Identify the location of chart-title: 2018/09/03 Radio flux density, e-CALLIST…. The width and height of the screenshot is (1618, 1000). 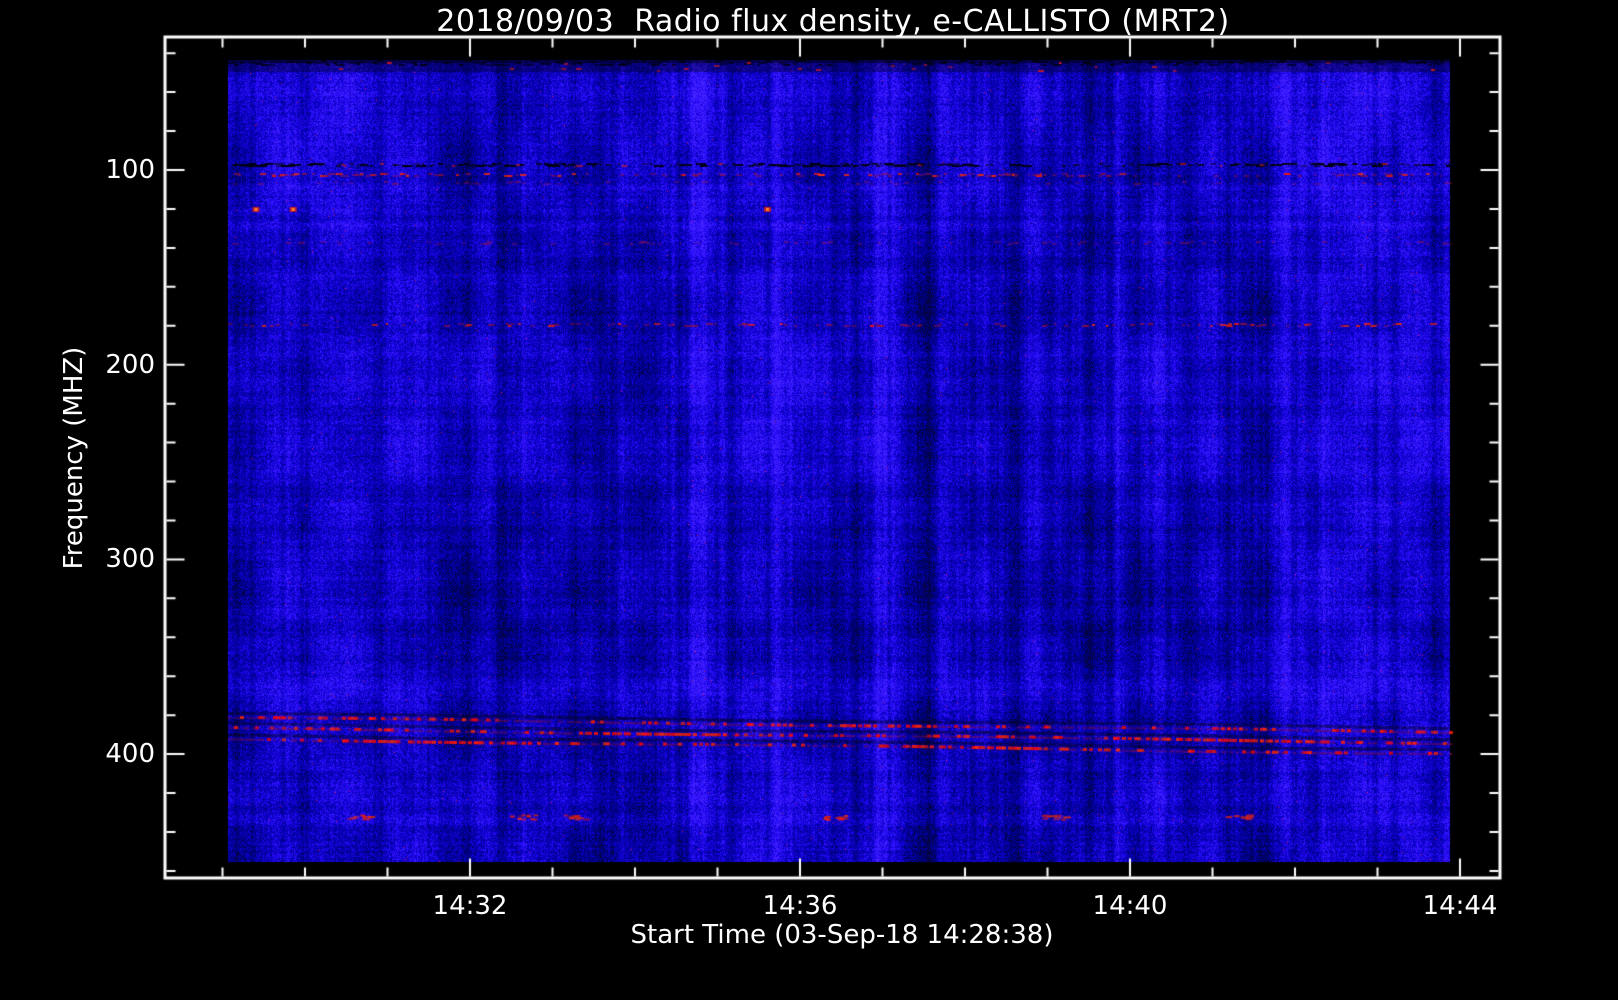
(833, 21).